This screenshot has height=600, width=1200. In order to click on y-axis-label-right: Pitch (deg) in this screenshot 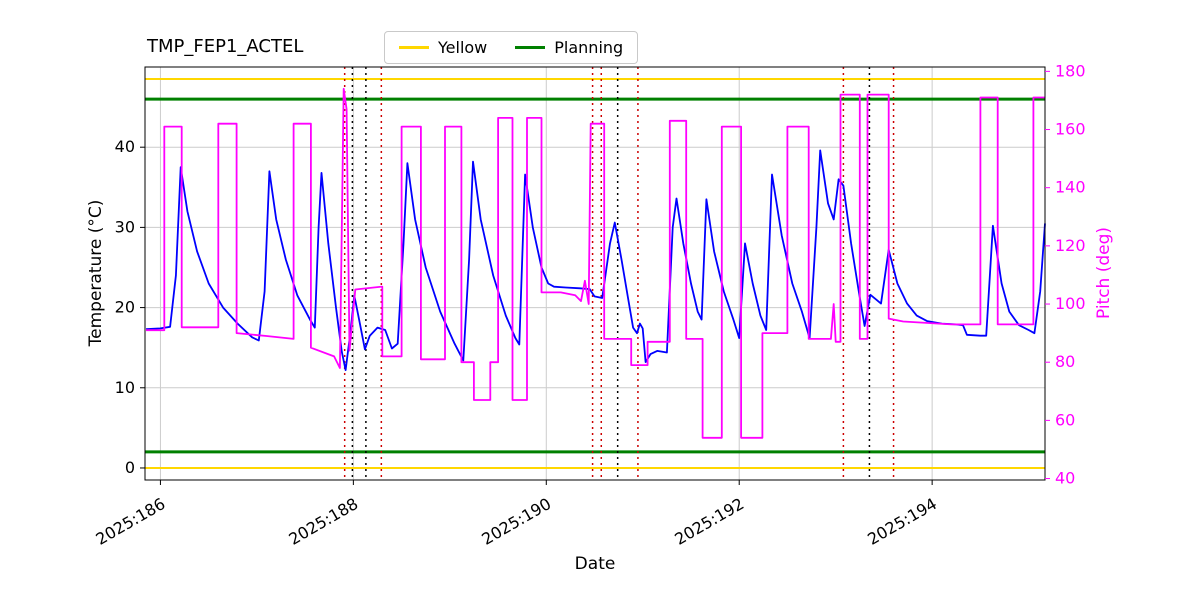, I will do `click(1104, 273)`.